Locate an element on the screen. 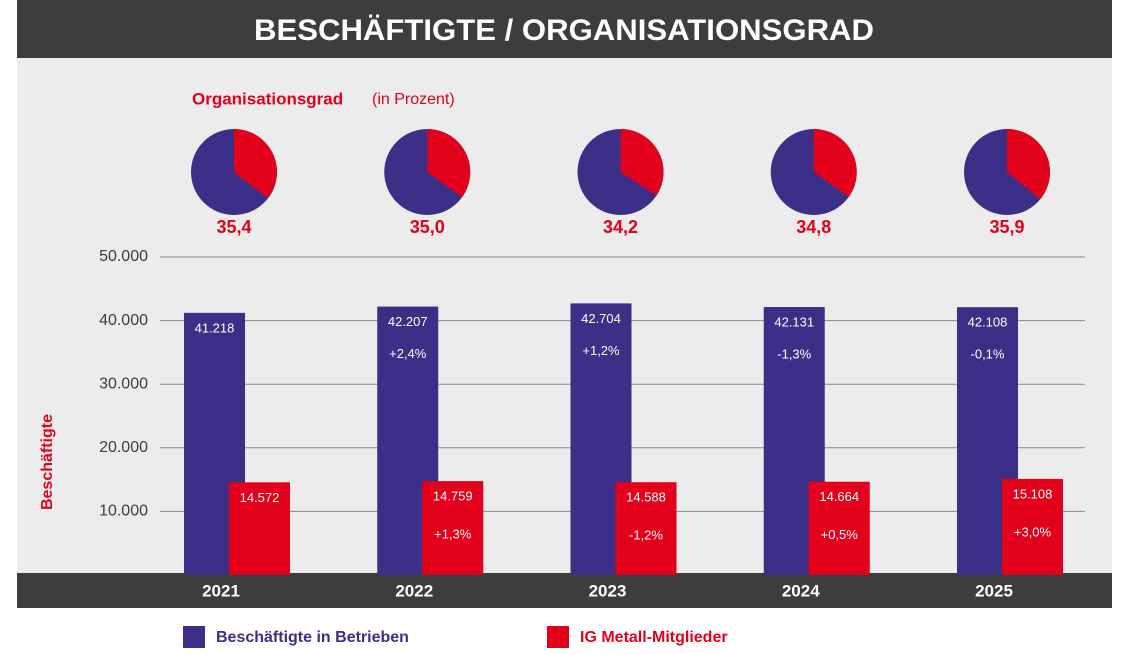 This screenshot has height=654, width=1129. category-band is located at coordinates (564, 590).